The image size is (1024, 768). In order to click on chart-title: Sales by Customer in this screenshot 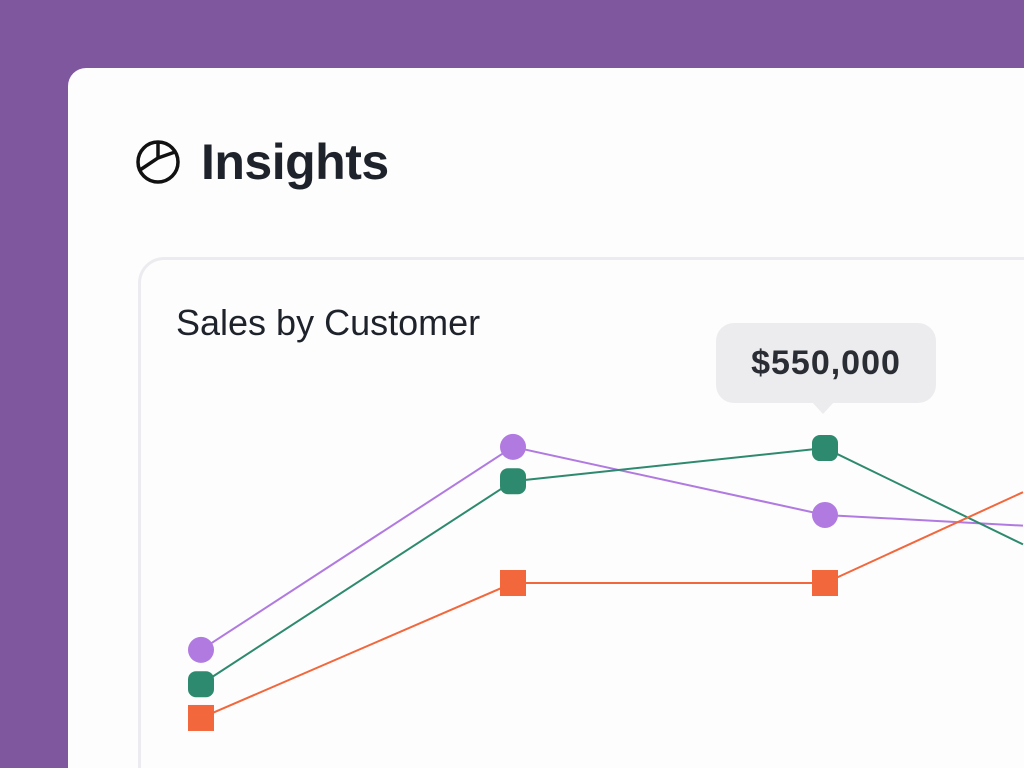, I will do `click(328, 322)`.